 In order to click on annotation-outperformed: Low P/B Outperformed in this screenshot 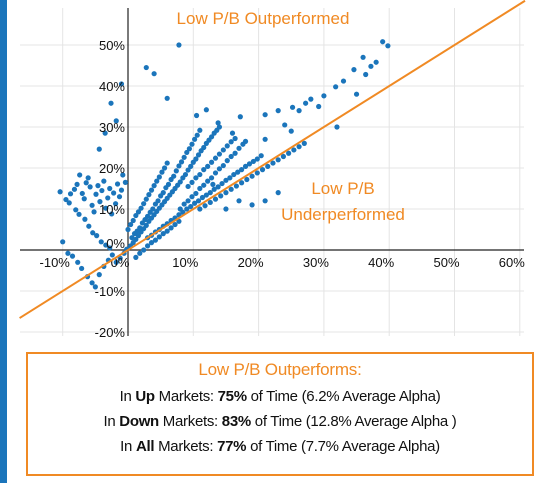, I will do `click(263, 18)`.